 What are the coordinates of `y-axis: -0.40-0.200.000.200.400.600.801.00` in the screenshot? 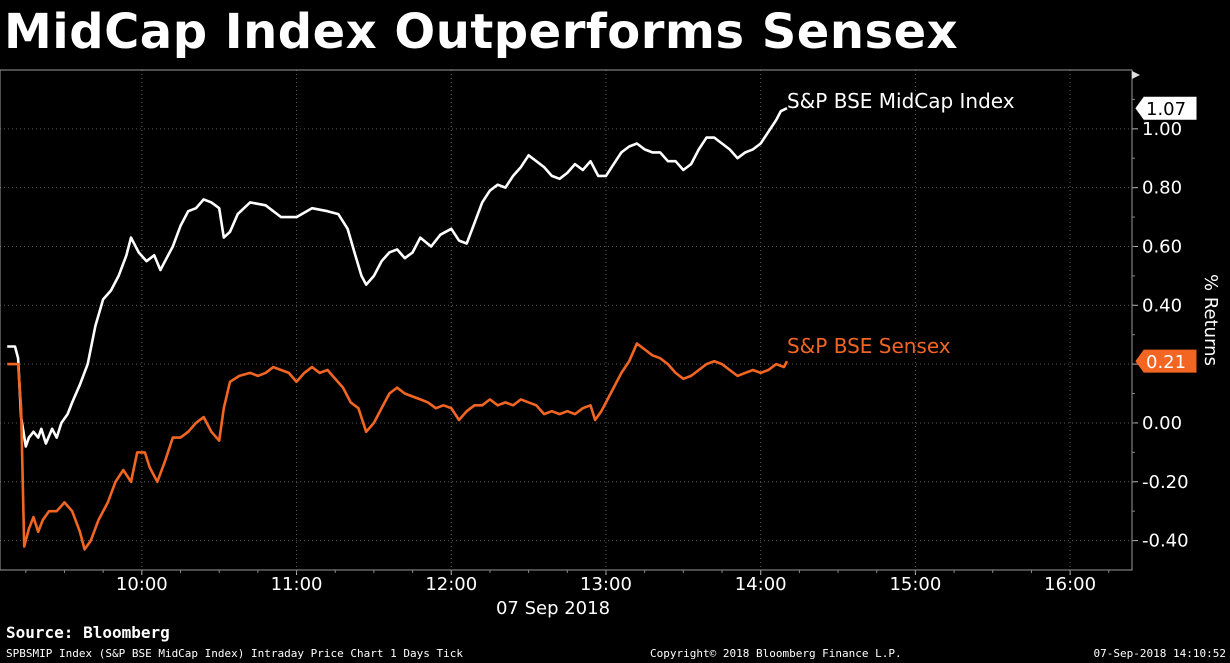 It's located at (1160, 311).